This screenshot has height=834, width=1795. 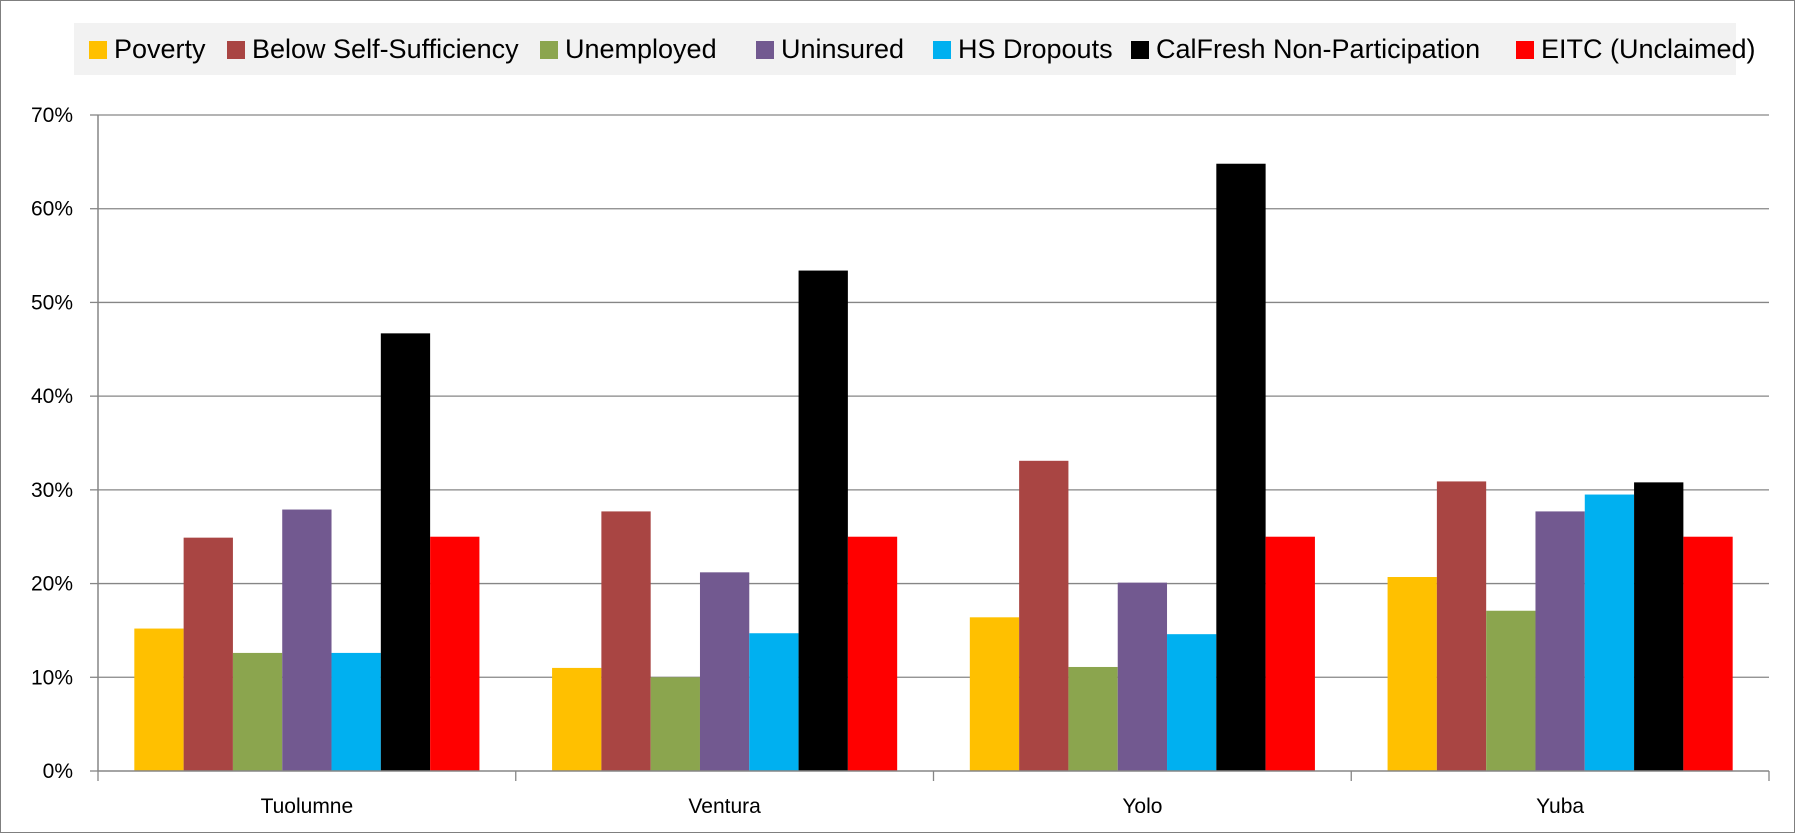 What do you see at coordinates (52, 396) in the screenshot?
I see `y-tick-label: 40%` at bounding box center [52, 396].